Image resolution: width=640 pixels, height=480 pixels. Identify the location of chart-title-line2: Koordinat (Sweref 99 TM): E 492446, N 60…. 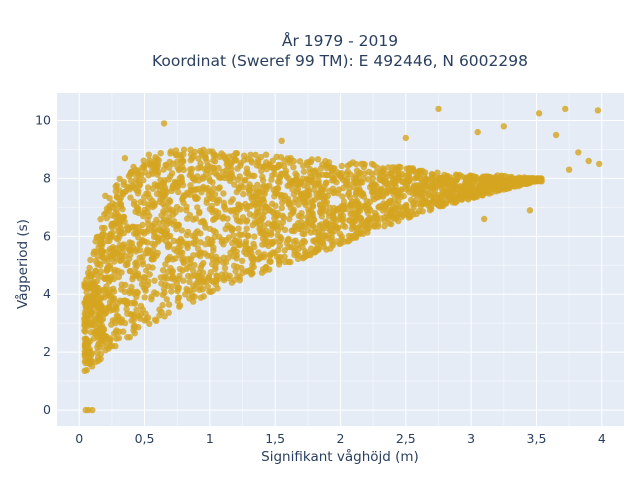
(340, 61).